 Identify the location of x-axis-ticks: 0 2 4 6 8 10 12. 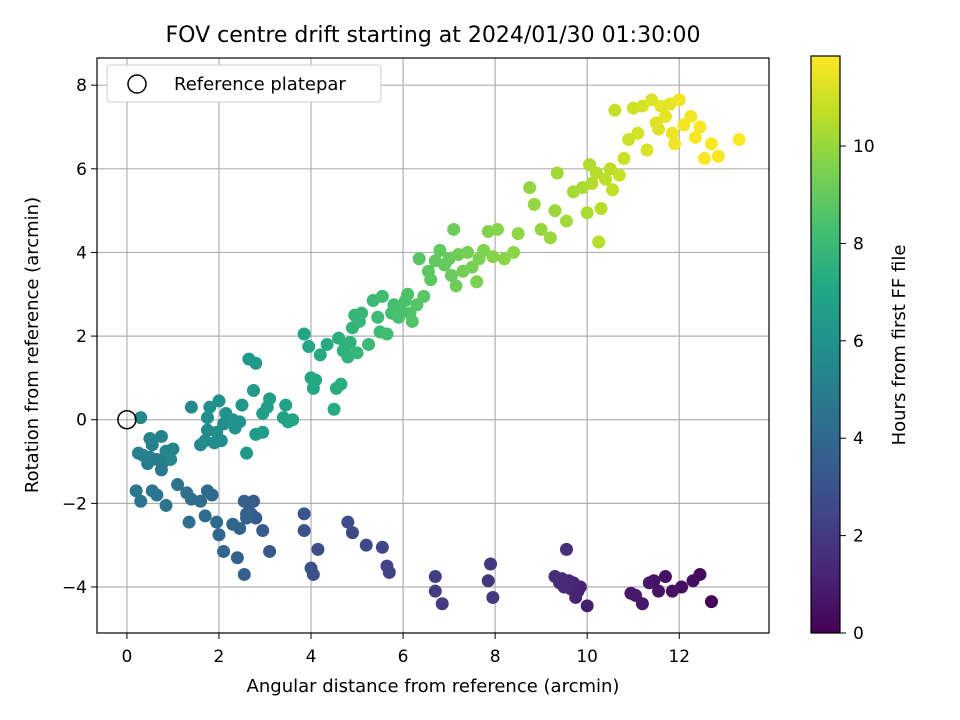
(406, 650).